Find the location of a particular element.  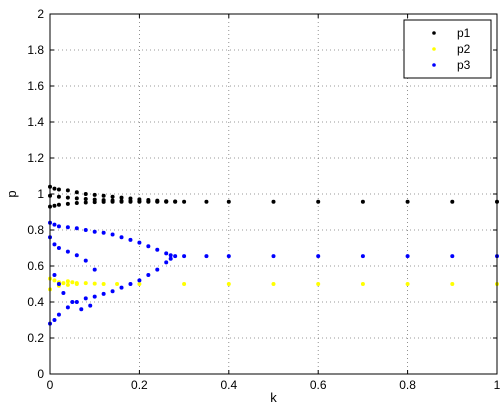

legend-marker-p3 is located at coordinates (434, 65).